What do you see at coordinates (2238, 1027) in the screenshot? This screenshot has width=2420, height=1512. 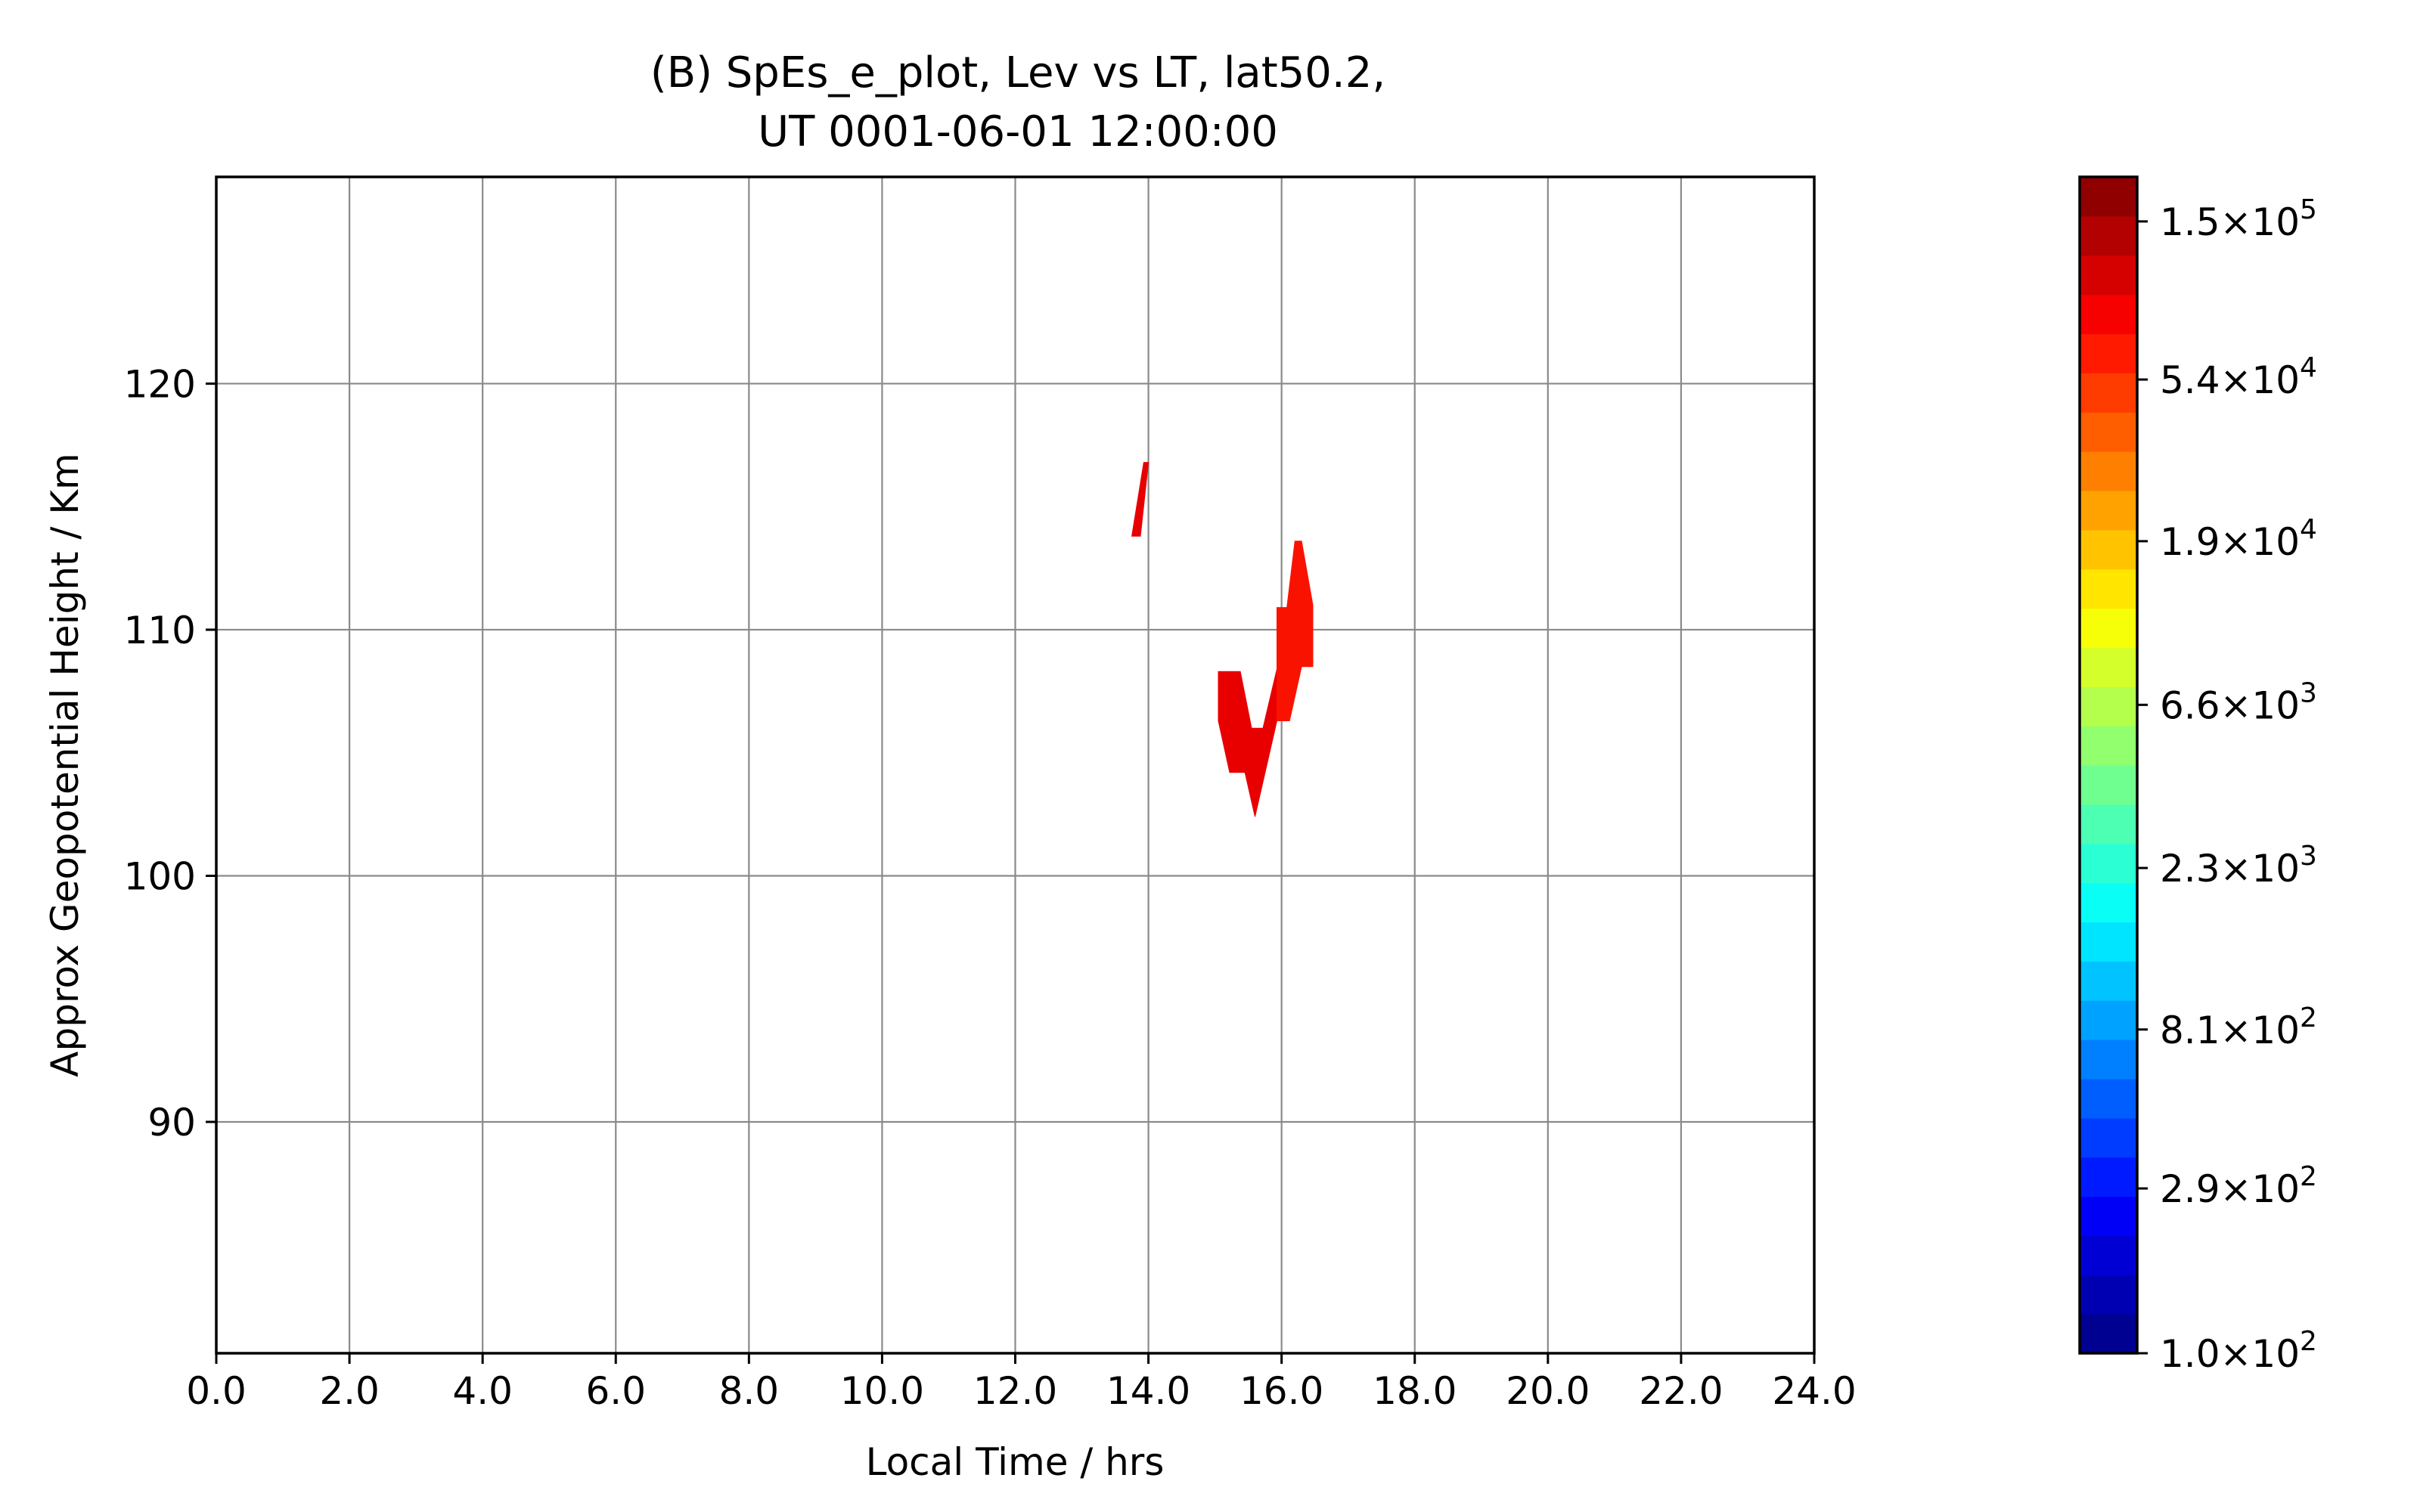 I see `colorbar-tick-label: 8.1×10²` at bounding box center [2238, 1027].